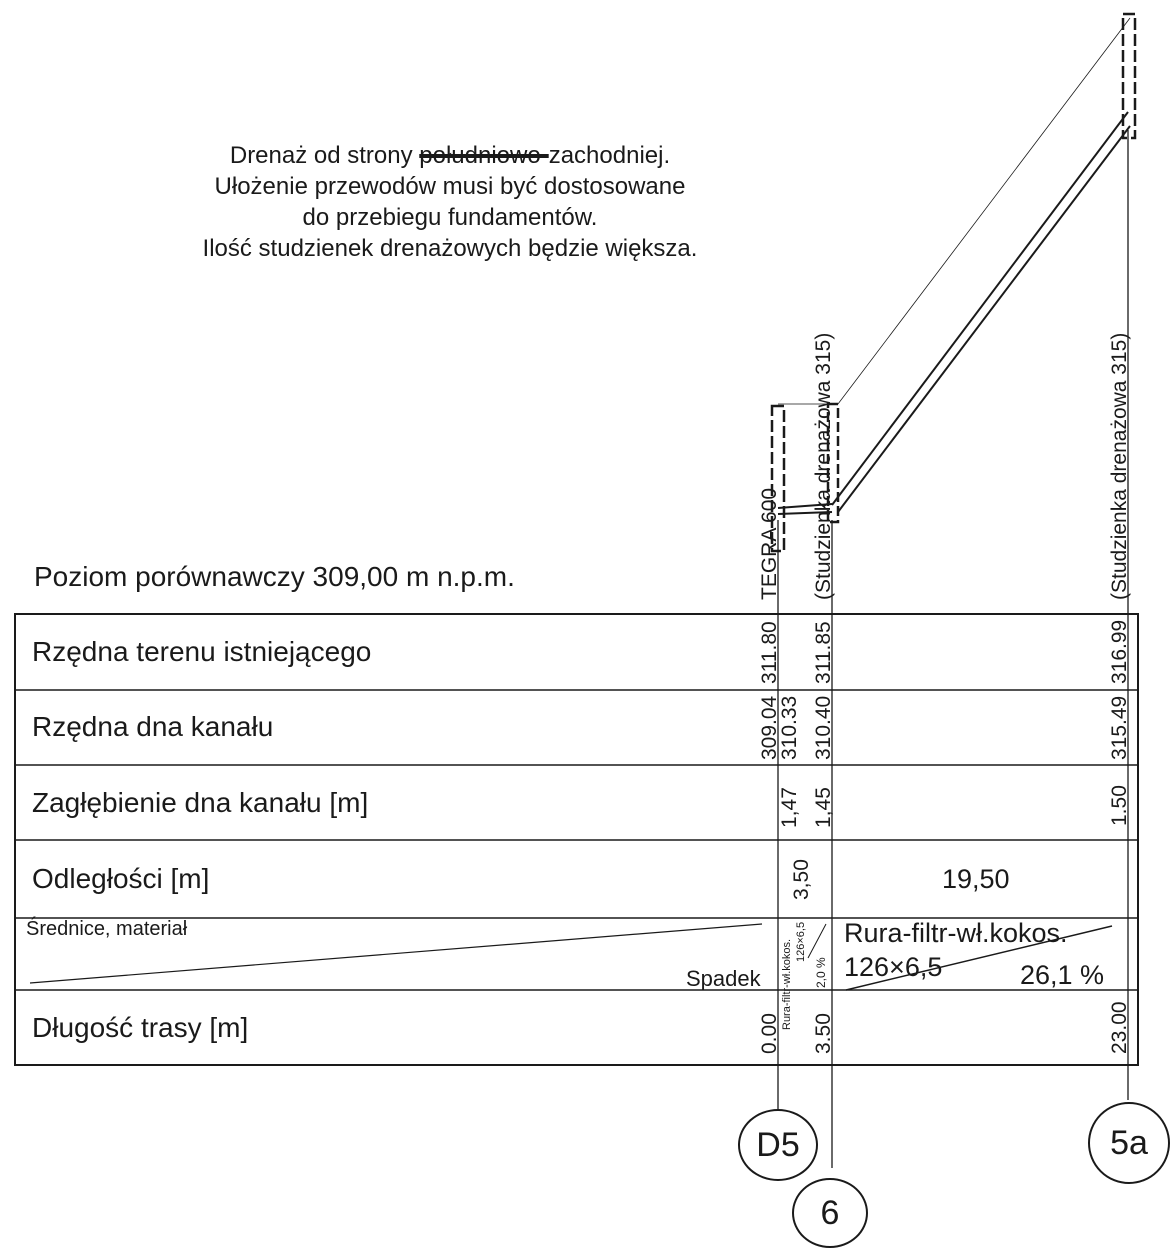 The height and width of the screenshot is (1259, 1176). What do you see at coordinates (107, 929) in the screenshot?
I see `row-label-diameters: Średnice, materiał` at bounding box center [107, 929].